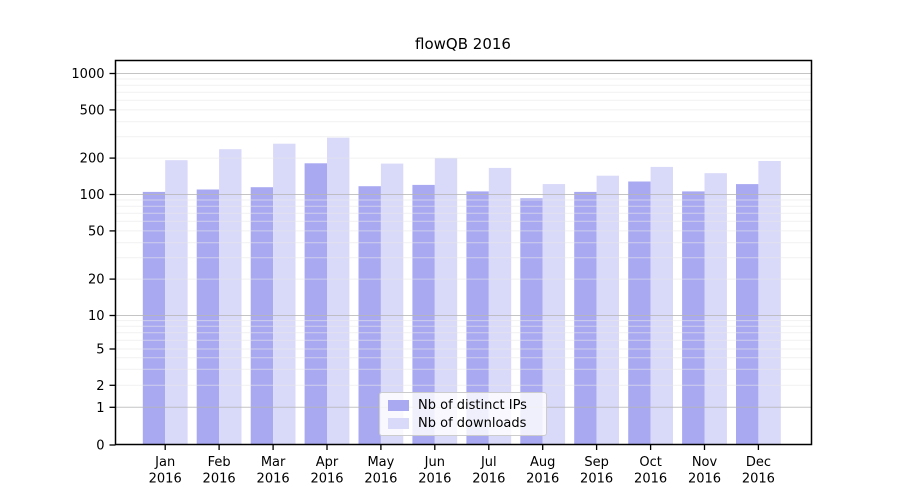 This screenshot has height=500, width=900. I want to click on bar-downloads-may-2016, so click(392, 304).